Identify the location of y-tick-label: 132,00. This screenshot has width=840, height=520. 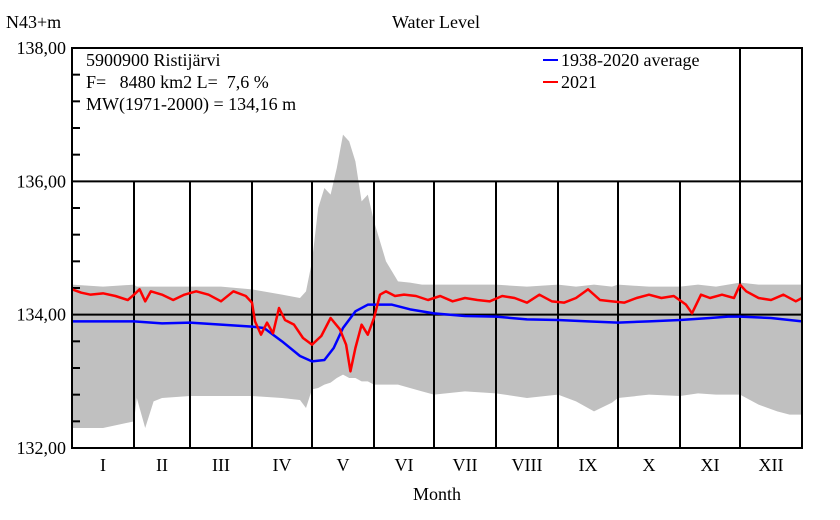
(42, 448).